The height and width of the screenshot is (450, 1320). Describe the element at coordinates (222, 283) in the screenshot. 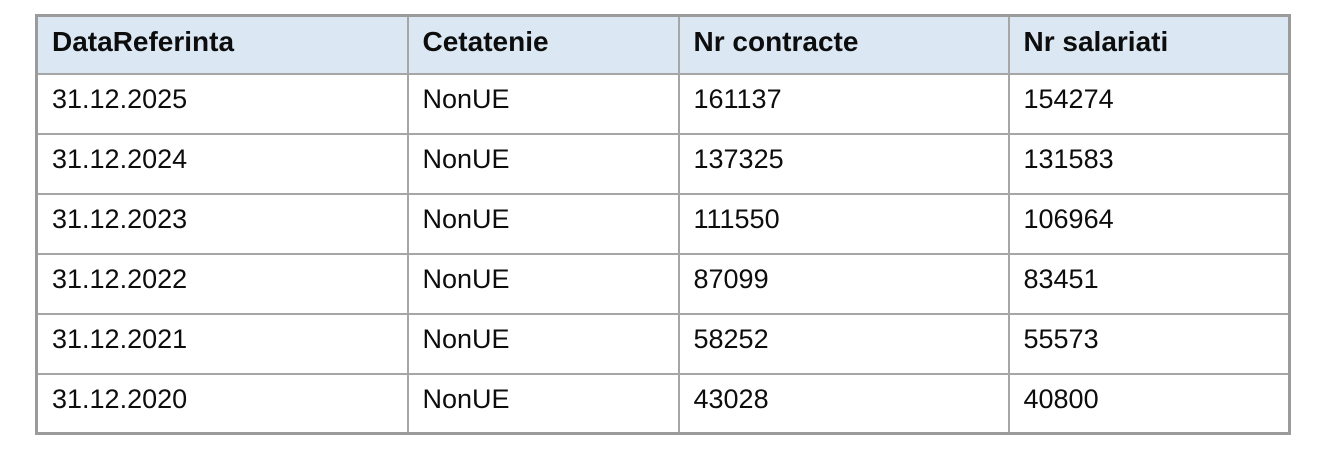

I see `cell-data-referinta: 31.12.2022` at that location.